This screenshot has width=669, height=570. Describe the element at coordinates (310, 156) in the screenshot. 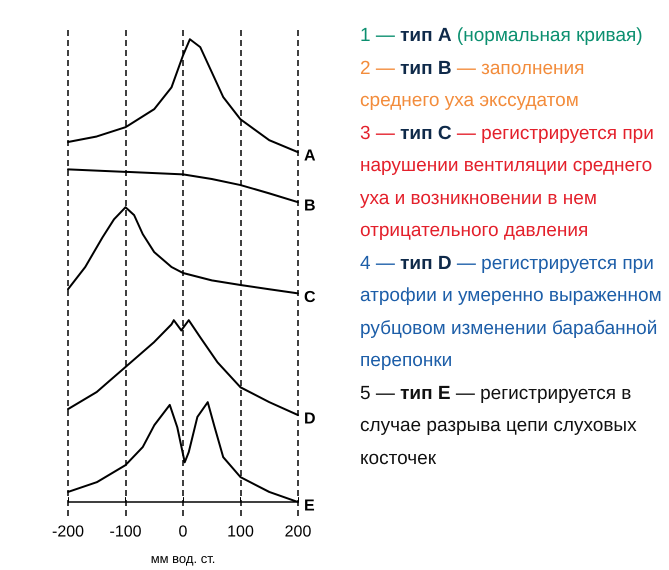

I see `series-label: A` at that location.